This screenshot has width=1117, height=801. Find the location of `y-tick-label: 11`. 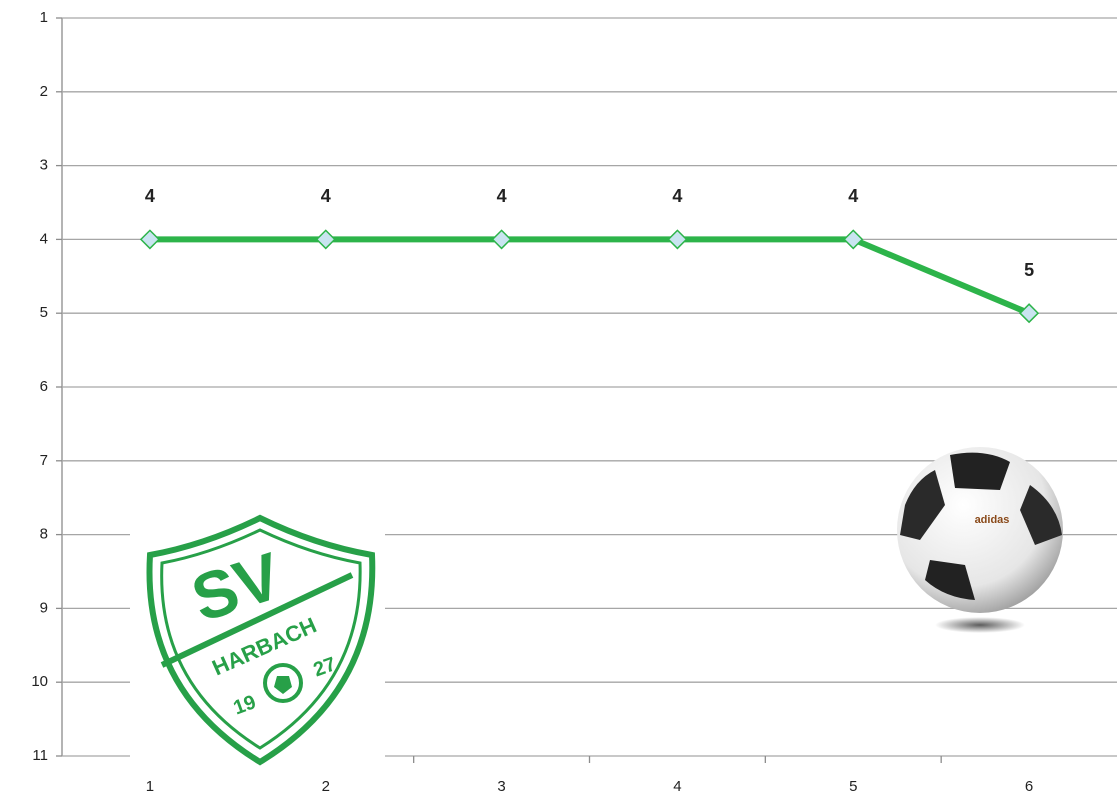

y-tick-label: 11 is located at coordinates (40, 755).